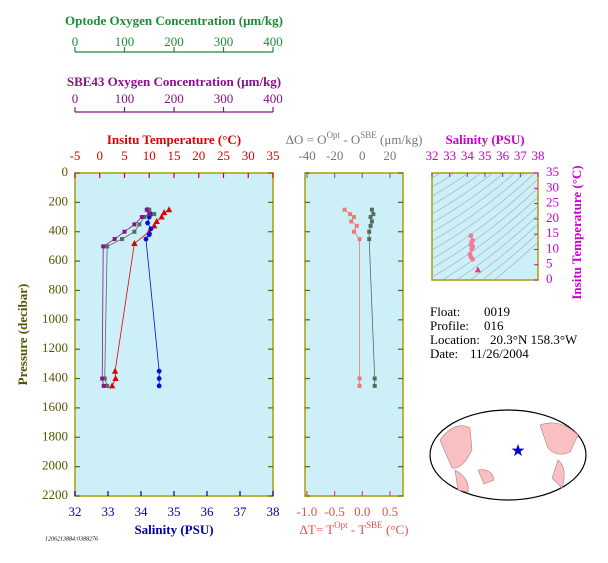 Image resolution: width=608 pixels, height=563 pixels. What do you see at coordinates (273, 511) in the screenshot?
I see `x-tick-label: 38` at bounding box center [273, 511].